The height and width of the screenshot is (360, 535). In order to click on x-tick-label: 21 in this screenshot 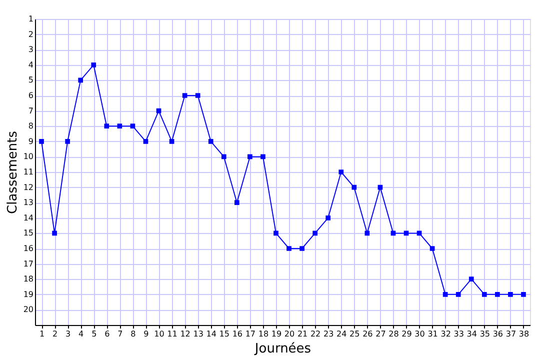, I will do `click(302, 334)`.